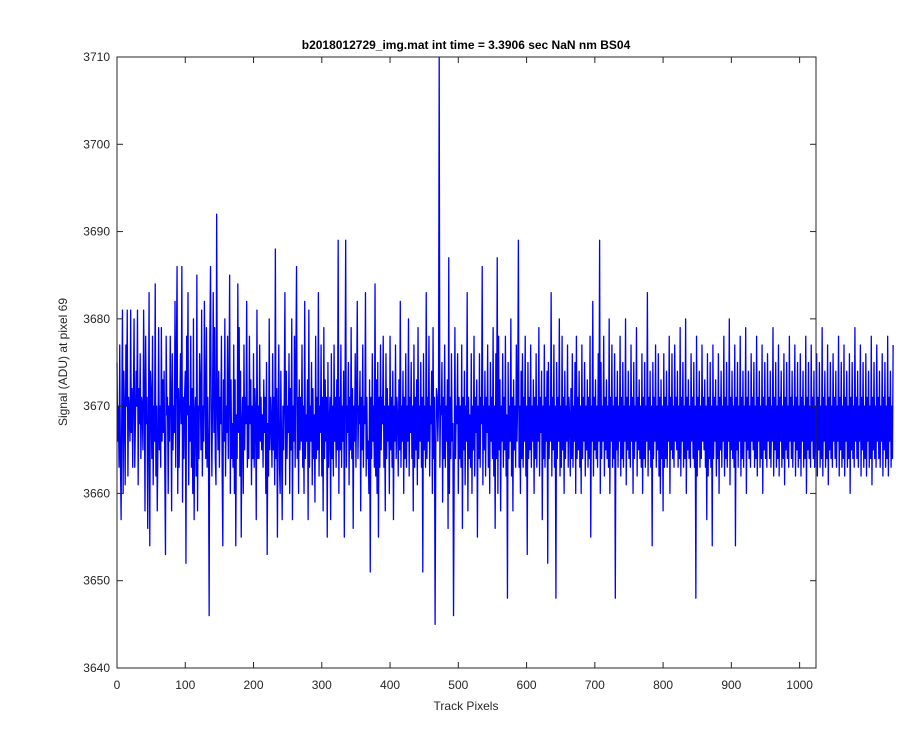 The image size is (900, 750). Describe the element at coordinates (63, 362) in the screenshot. I see `y-axis-label: Signal (ADU) at pixel 69` at that location.